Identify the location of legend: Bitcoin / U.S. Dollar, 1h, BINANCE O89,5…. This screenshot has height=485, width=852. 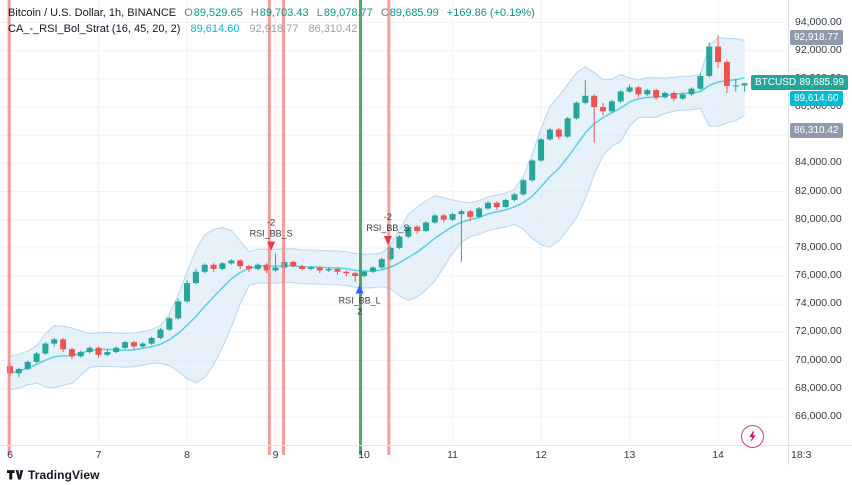
(271, 21).